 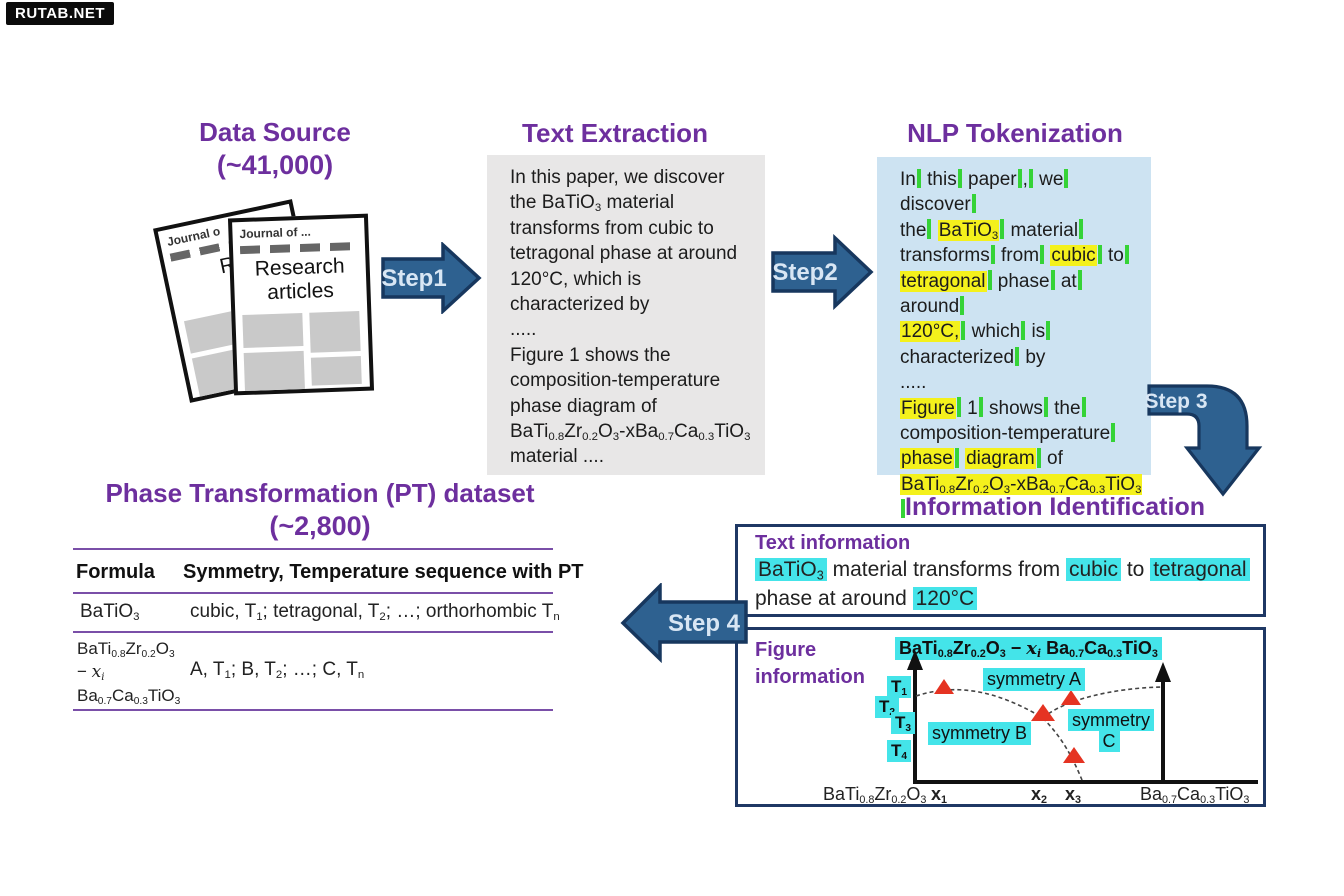 What do you see at coordinates (704, 623) in the screenshot?
I see `step4-label: Step 4` at bounding box center [704, 623].